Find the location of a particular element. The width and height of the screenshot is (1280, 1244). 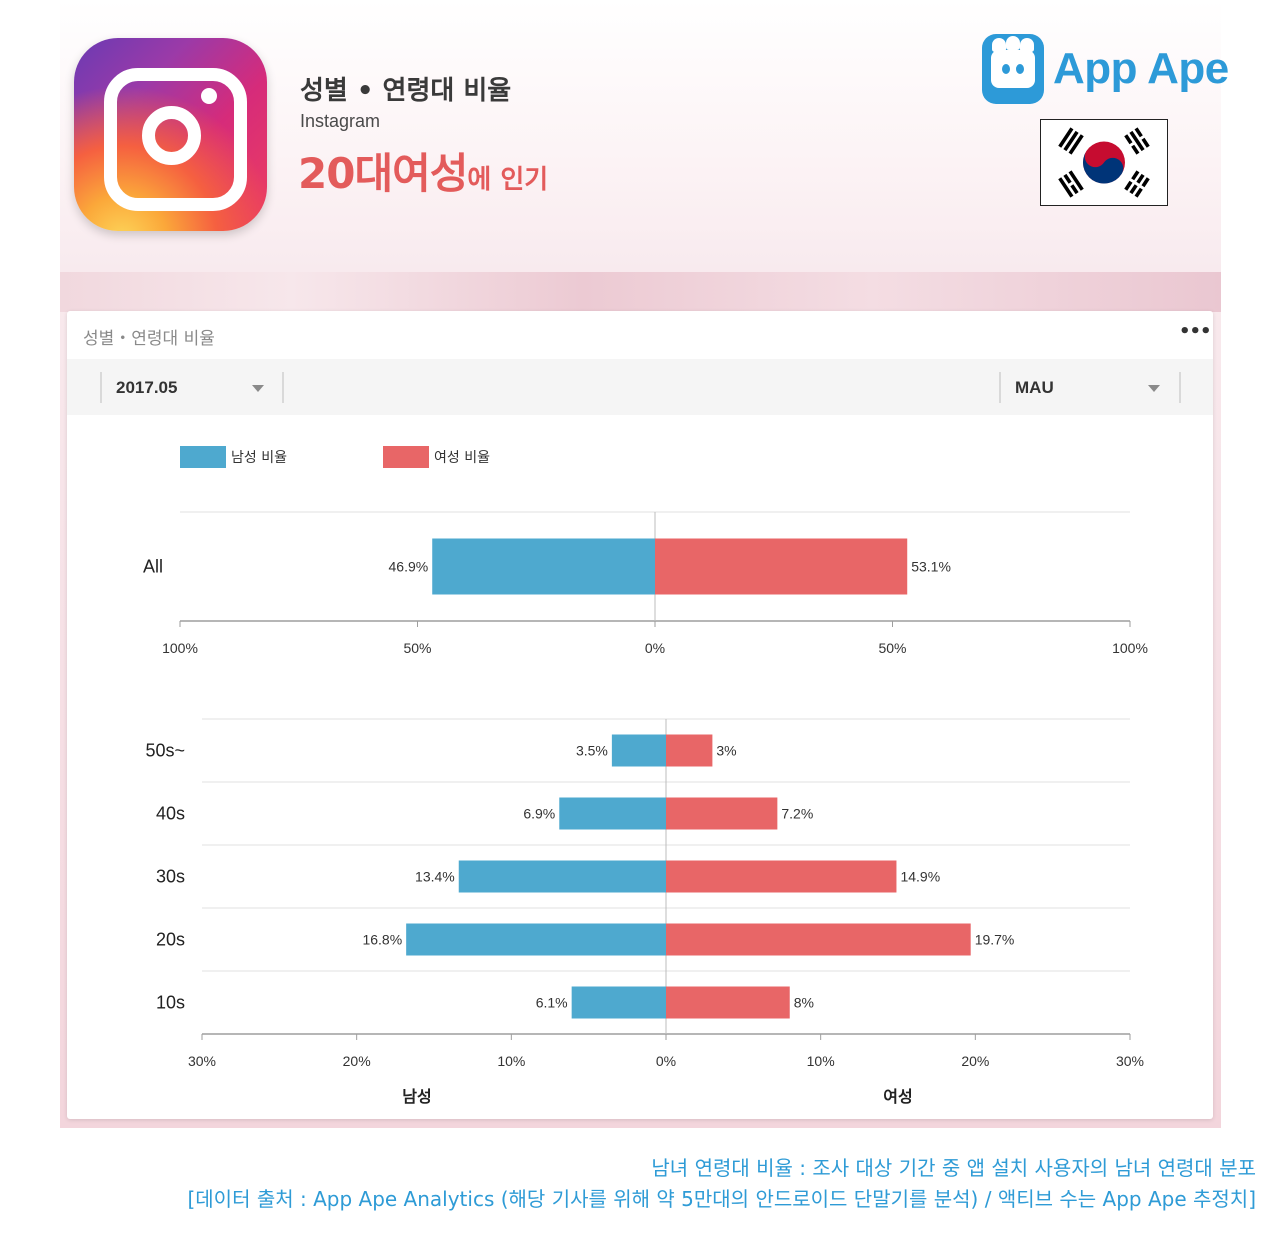

data-label-female: 7.2% is located at coordinates (797, 814).